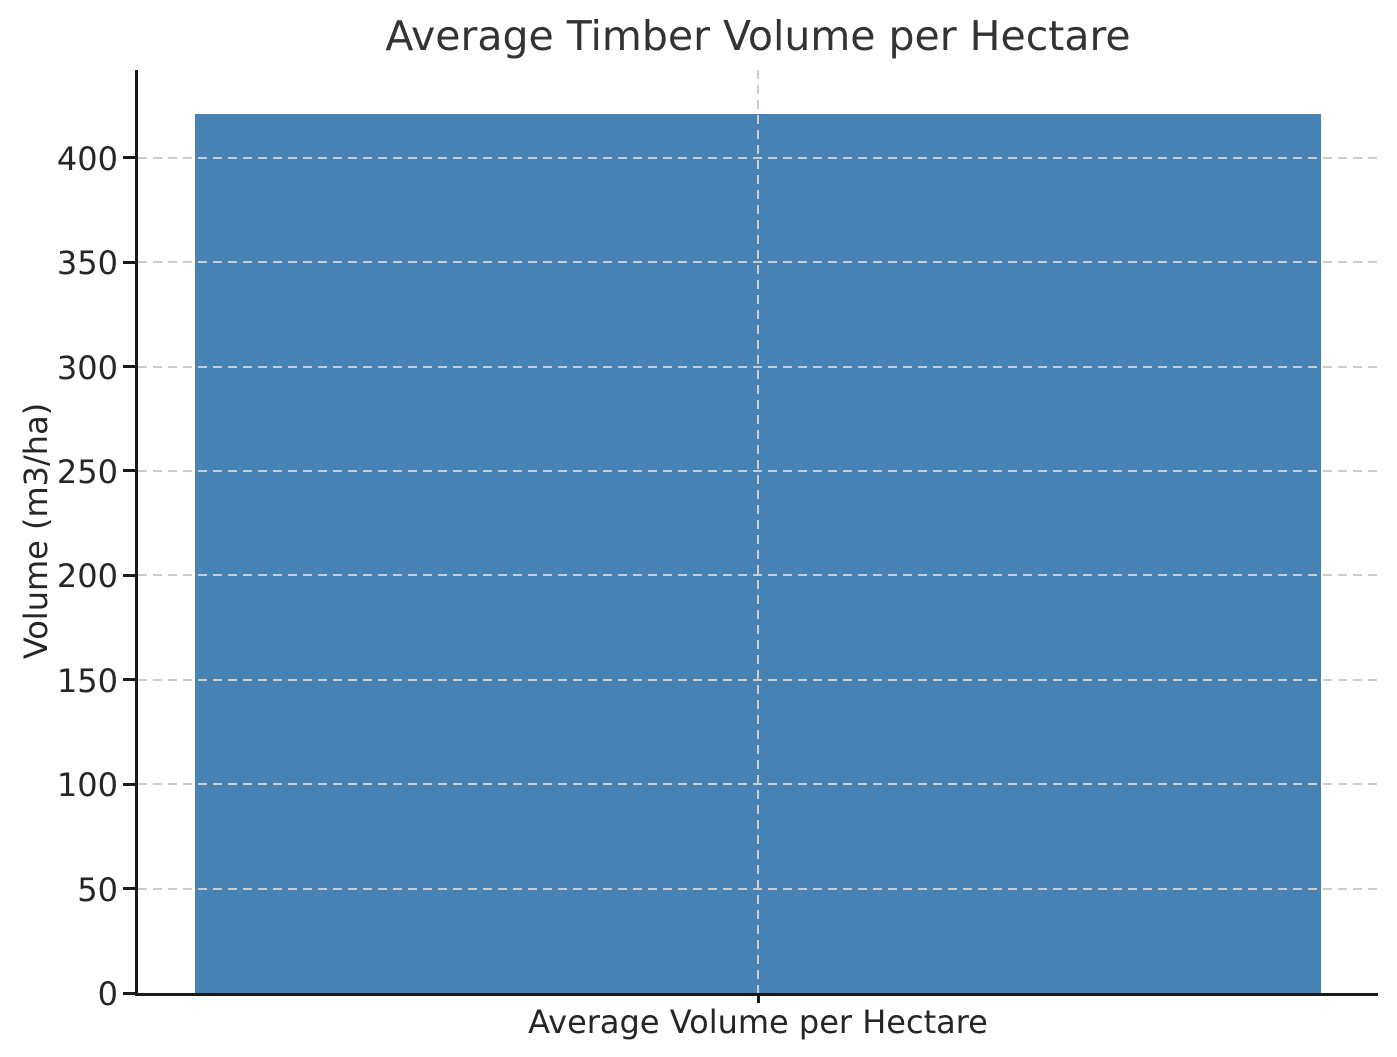  What do you see at coordinates (97, 889) in the screenshot?
I see `y-tick-label-50: 50` at bounding box center [97, 889].